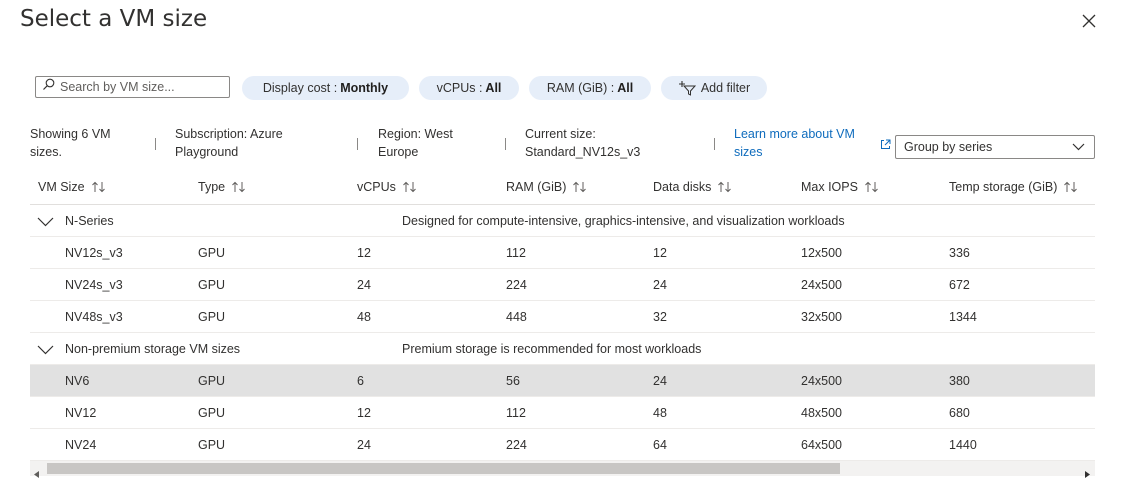 The image size is (1124, 494). What do you see at coordinates (516, 413) in the screenshot?
I see `cell-ram-gib: 112` at bounding box center [516, 413].